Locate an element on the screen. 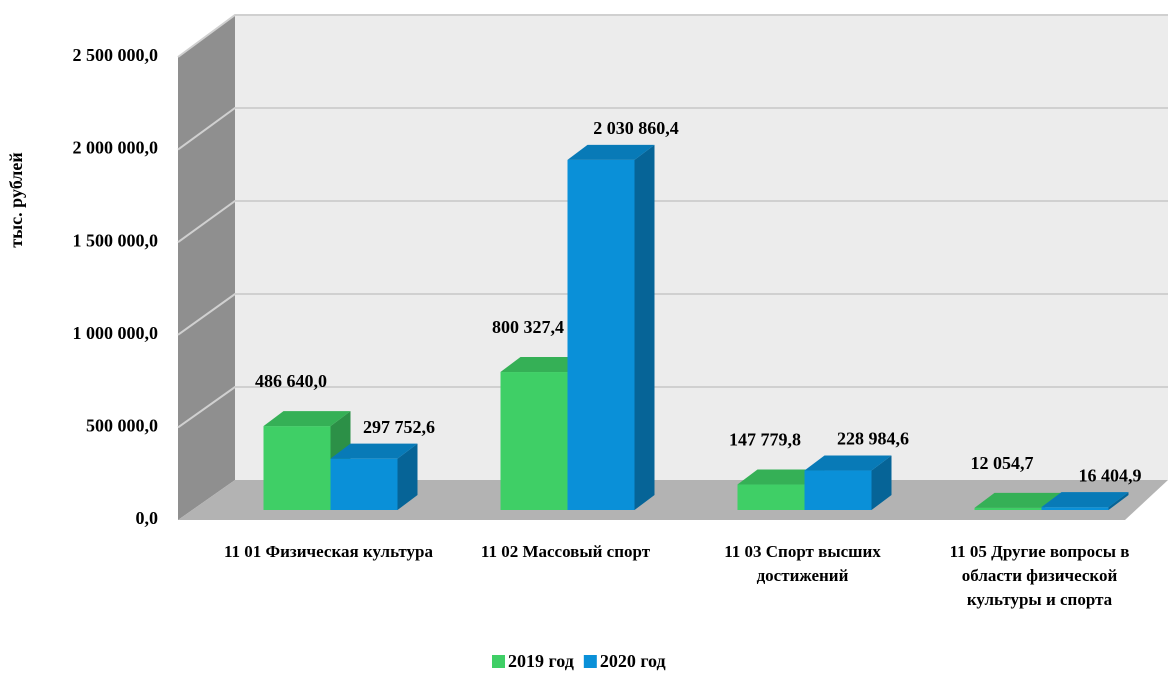 This screenshot has width=1168, height=686. value-label: 2 030 860,4 is located at coordinates (636, 128).